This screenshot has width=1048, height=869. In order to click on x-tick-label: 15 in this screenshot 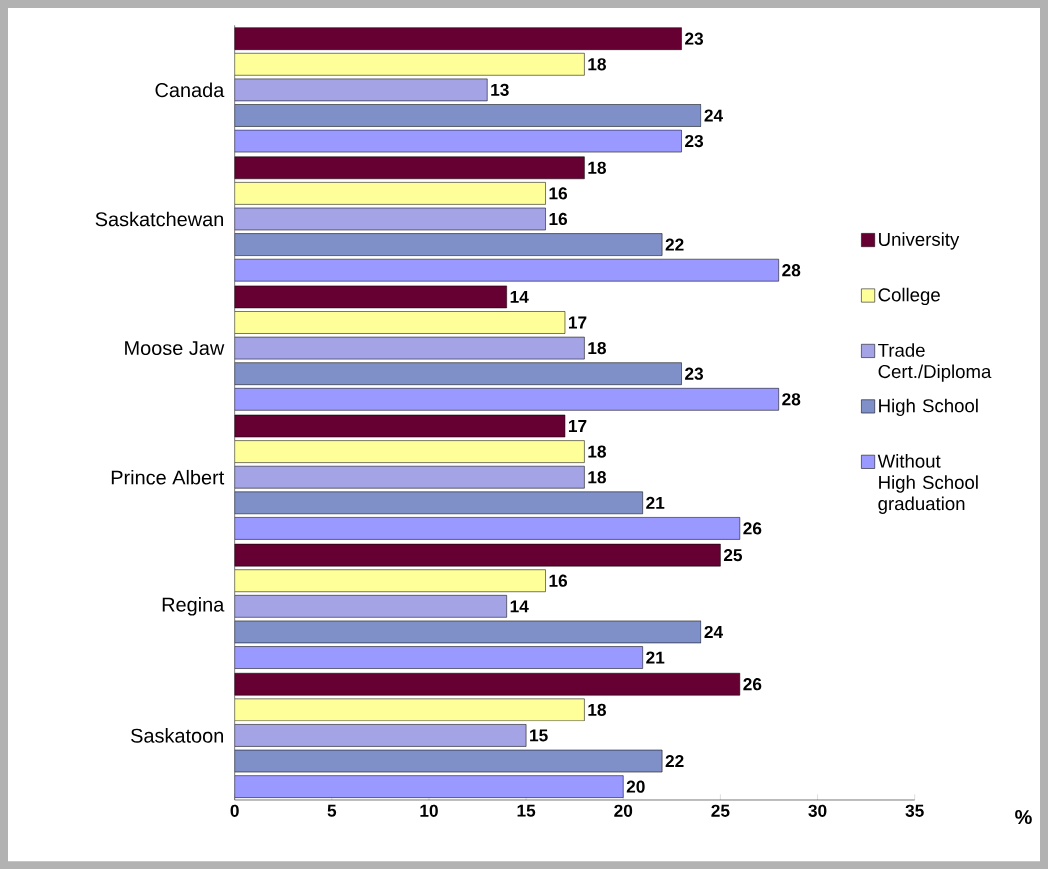, I will do `click(526, 810)`.